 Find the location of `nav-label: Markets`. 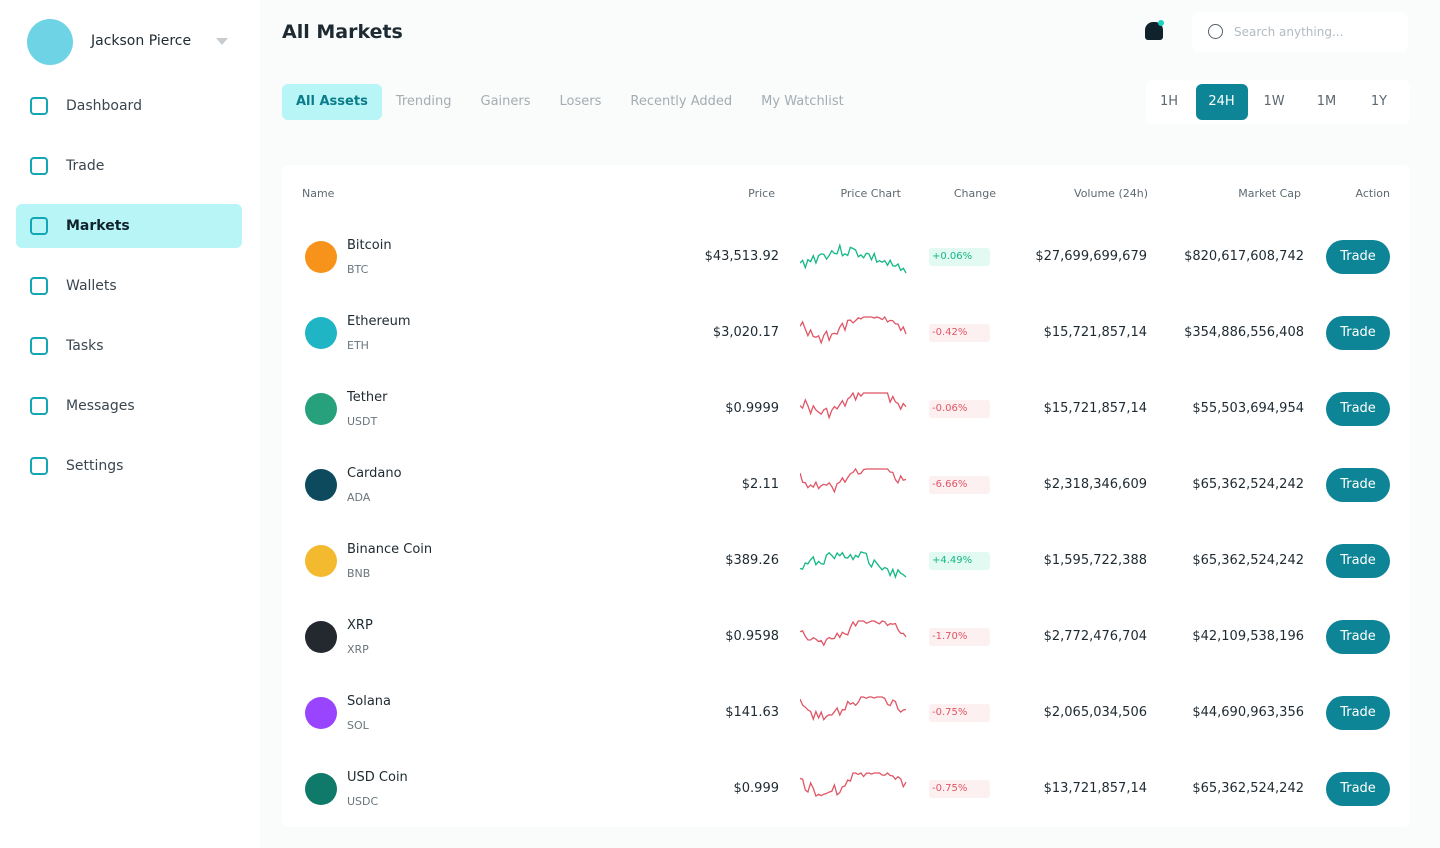

nav-label: Markets is located at coordinates (98, 226).